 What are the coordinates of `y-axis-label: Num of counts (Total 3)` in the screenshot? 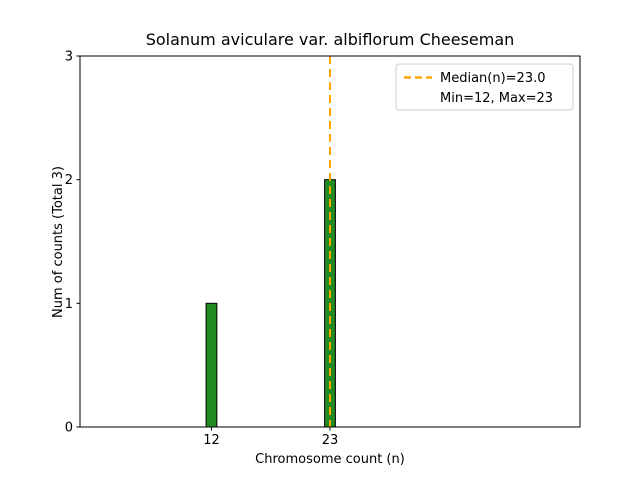 It's located at (58, 242).